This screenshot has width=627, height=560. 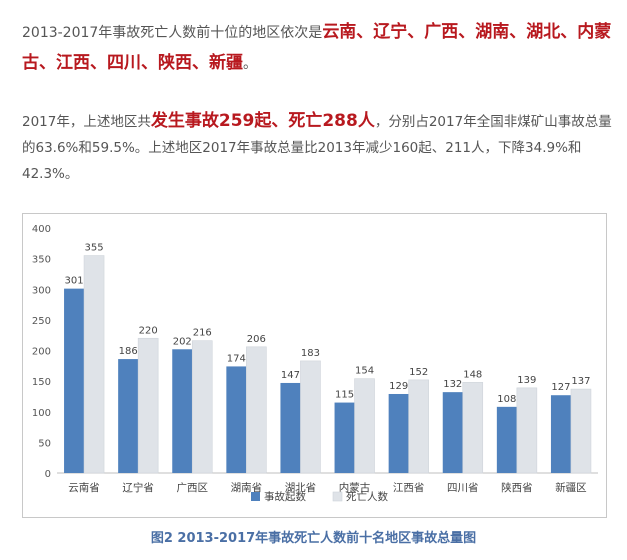 What do you see at coordinates (250, 64) in the screenshot?
I see `intro-p1-suffix: 。` at bounding box center [250, 64].